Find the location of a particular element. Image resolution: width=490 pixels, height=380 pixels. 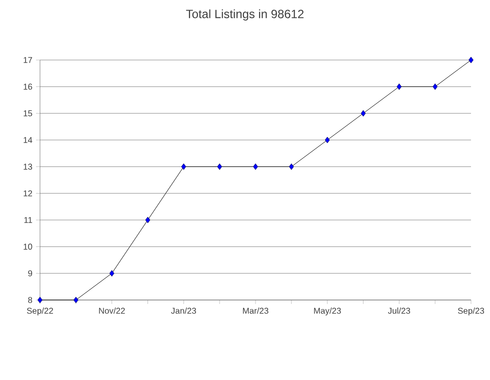

y-tick-label: 12 is located at coordinates (28, 193).